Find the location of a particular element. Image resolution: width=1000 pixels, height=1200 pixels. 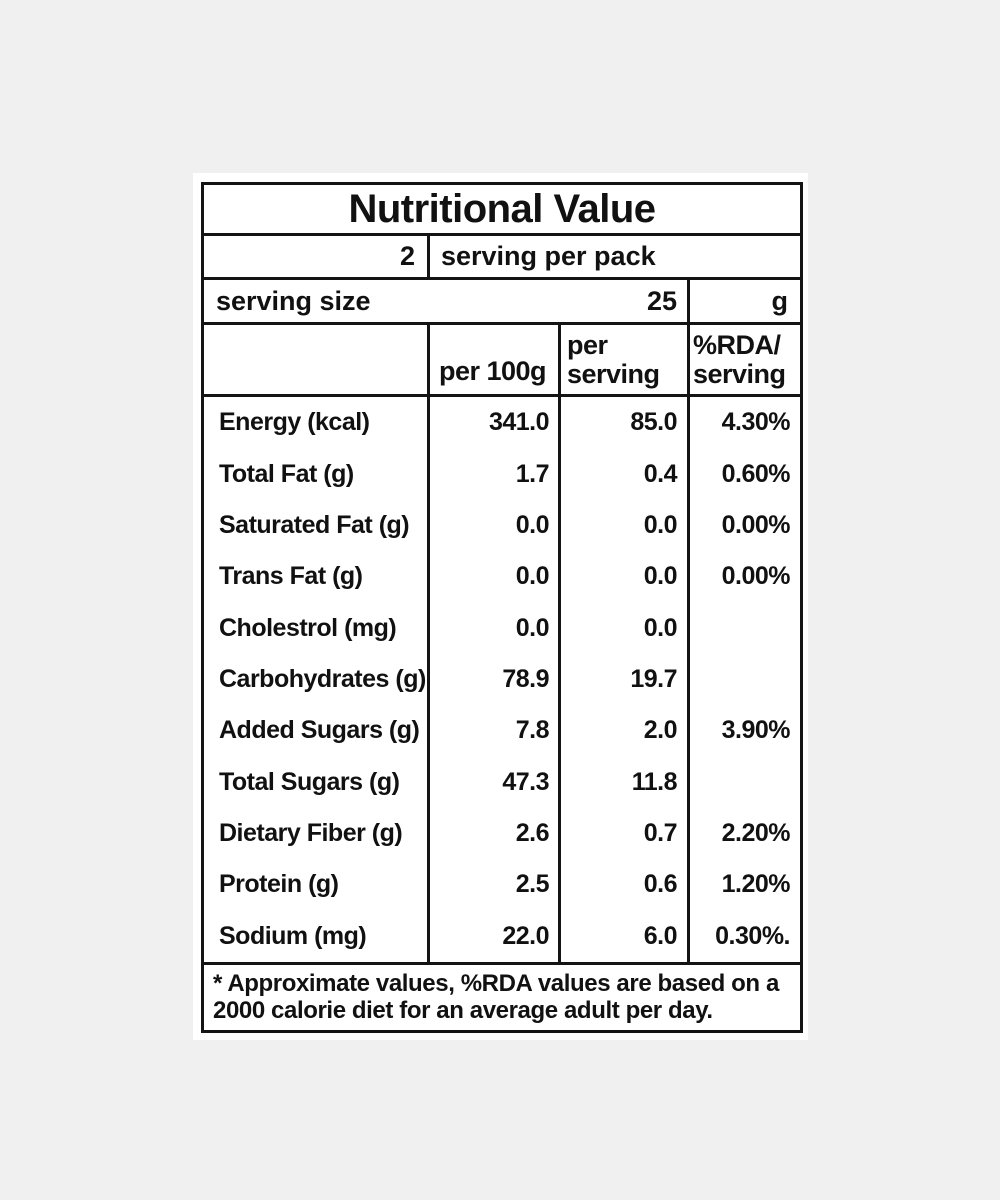

nutrient-label: Energy (kcal) is located at coordinates (294, 422).